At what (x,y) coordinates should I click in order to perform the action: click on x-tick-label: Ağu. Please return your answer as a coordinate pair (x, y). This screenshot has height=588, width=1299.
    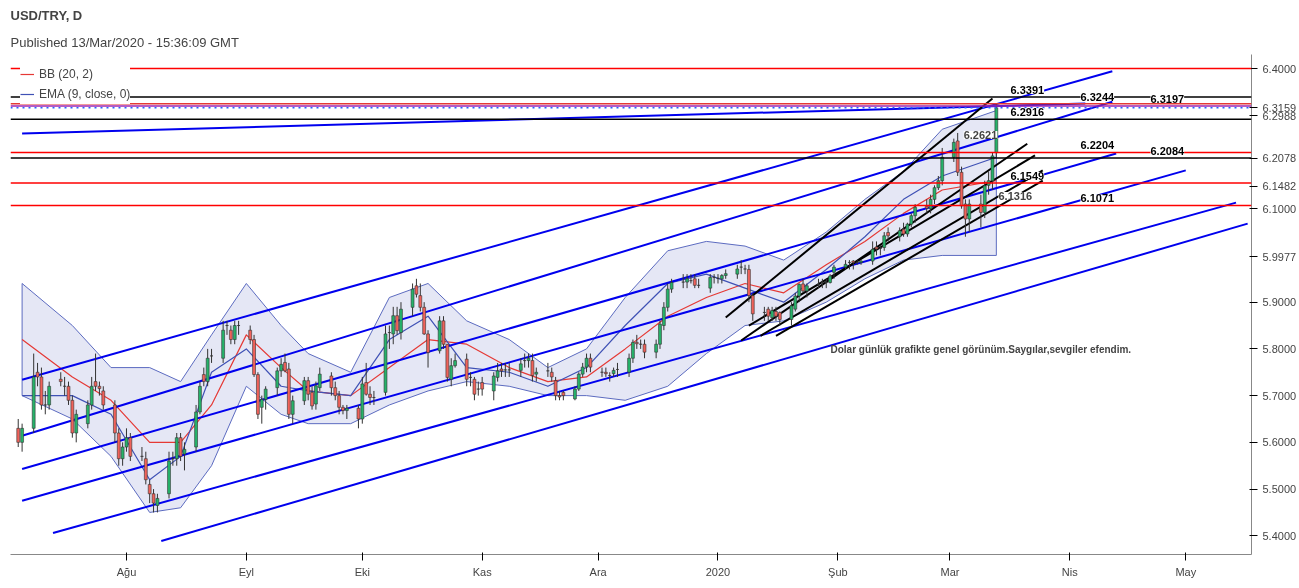
    Looking at the image, I should click on (126, 571).